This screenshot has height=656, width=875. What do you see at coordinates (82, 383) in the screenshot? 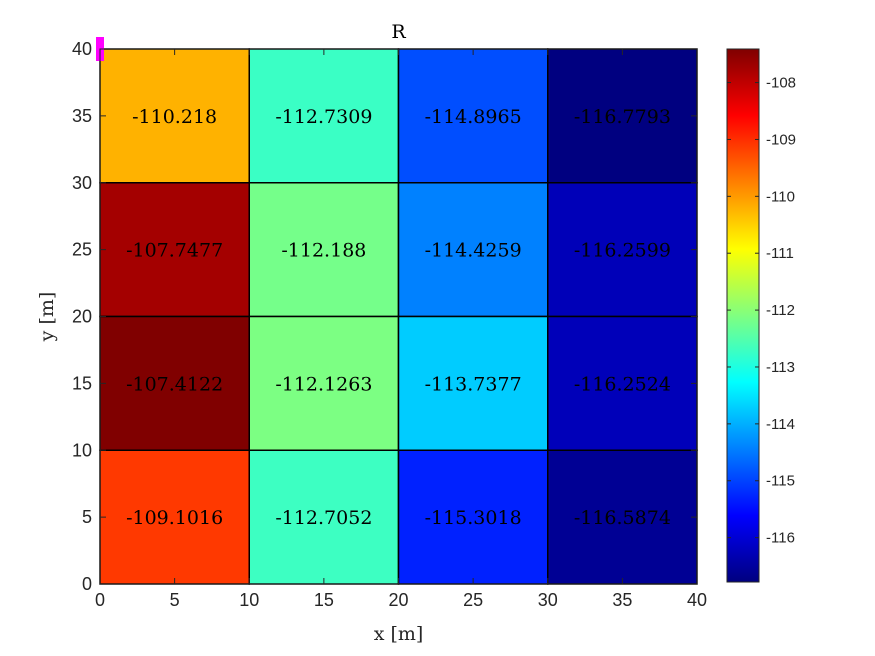
I see `y-tick-label: 15` at bounding box center [82, 383].